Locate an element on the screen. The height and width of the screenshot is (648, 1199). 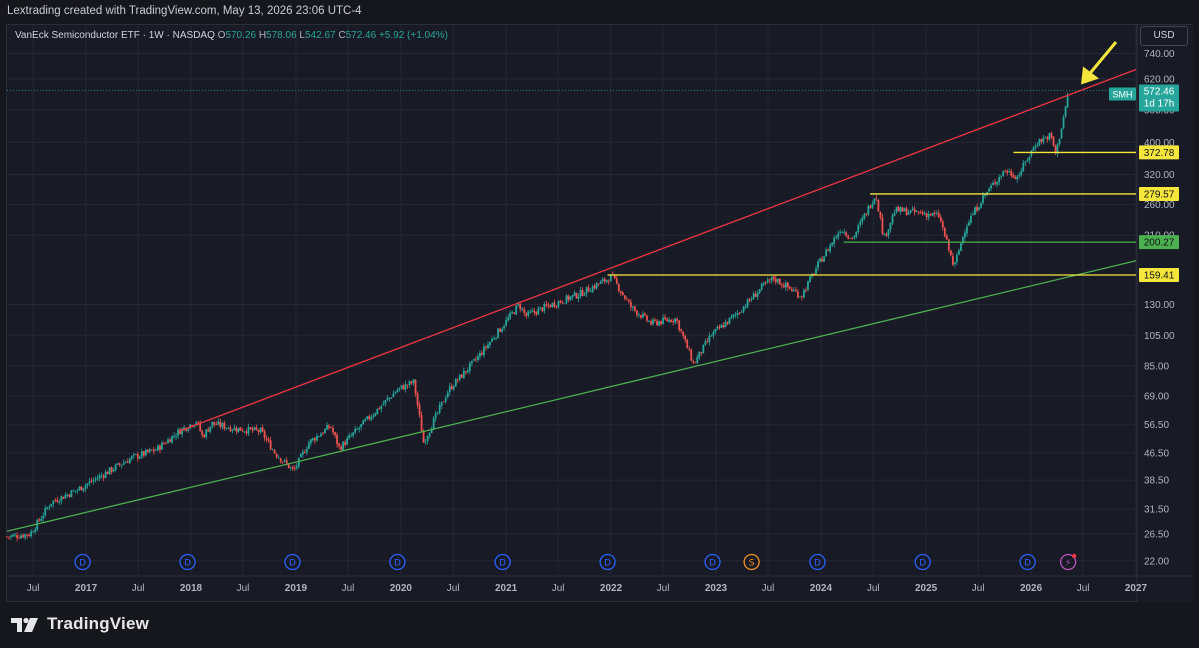
price-axis is located at coordinates (1165, 313).